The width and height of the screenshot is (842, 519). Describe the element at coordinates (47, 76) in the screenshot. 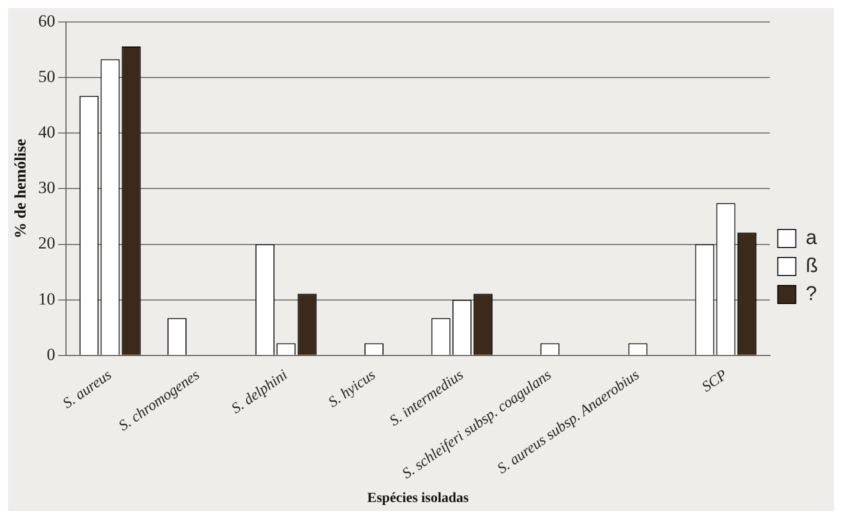

I see `y-tick-label: 50` at that location.